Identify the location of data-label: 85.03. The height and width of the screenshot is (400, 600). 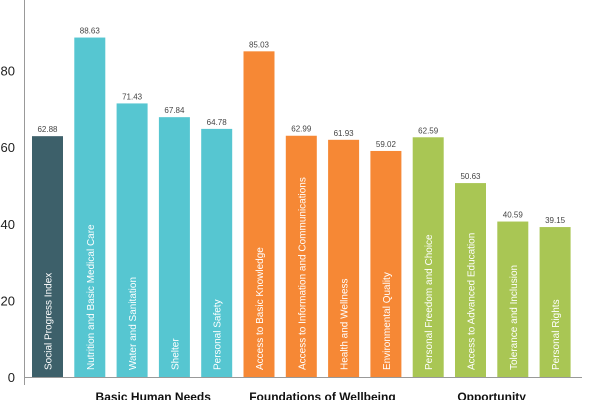
(259, 44).